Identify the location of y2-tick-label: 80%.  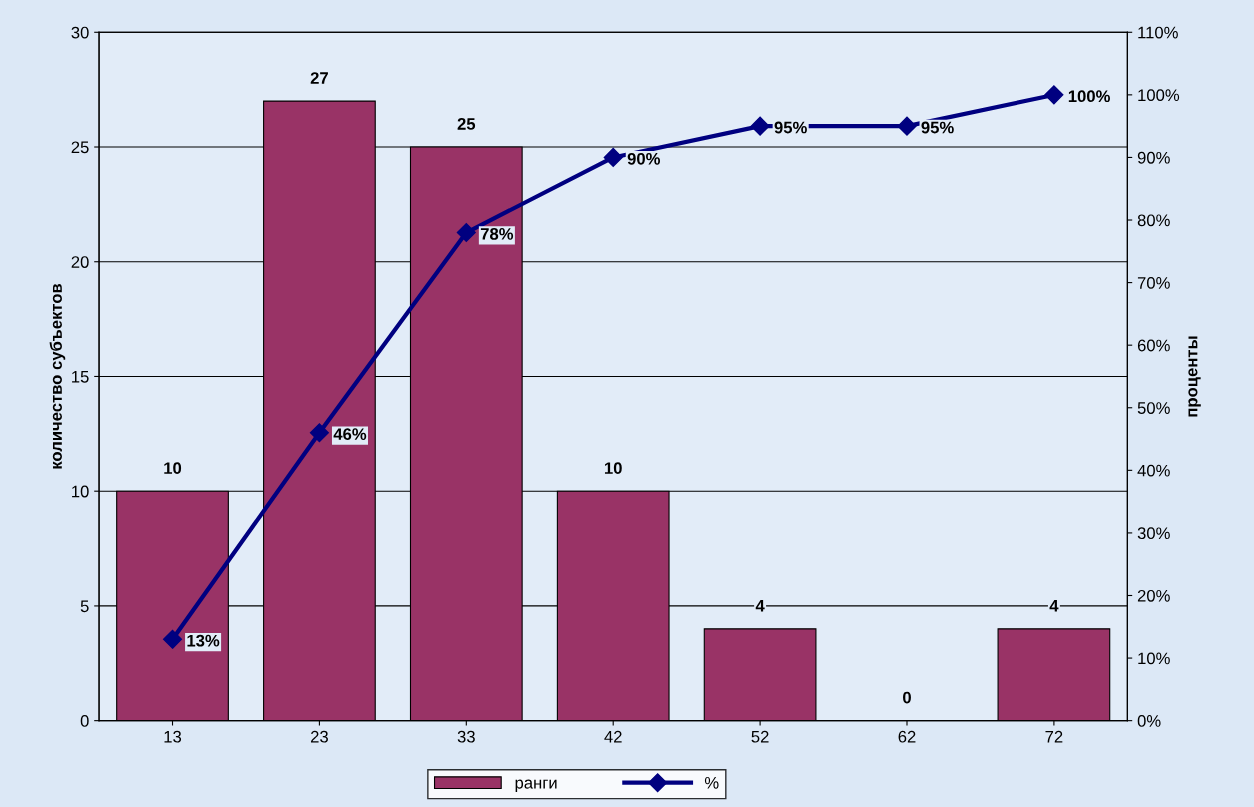
(1153, 220).